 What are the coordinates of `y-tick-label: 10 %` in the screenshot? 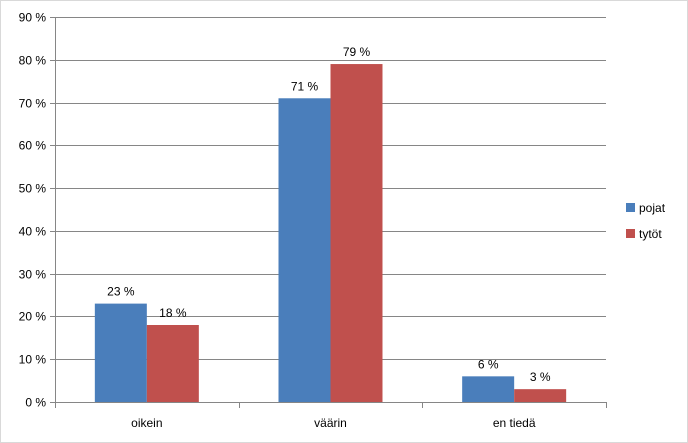 It's located at (33, 360).